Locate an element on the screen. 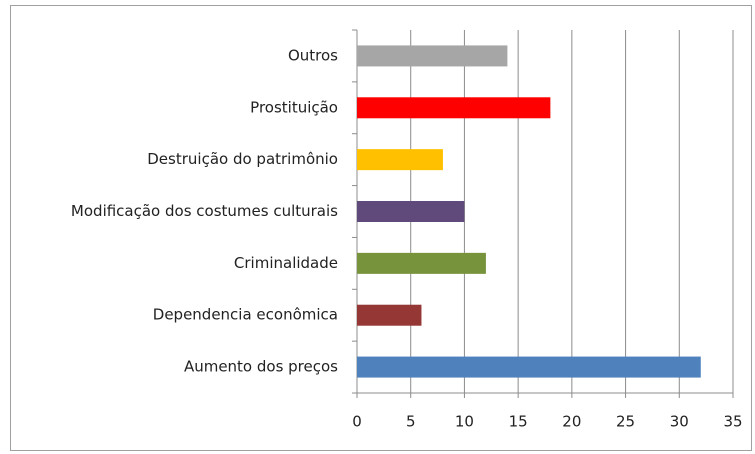 This screenshot has width=755, height=454. x-tick-label: 10 is located at coordinates (464, 422).